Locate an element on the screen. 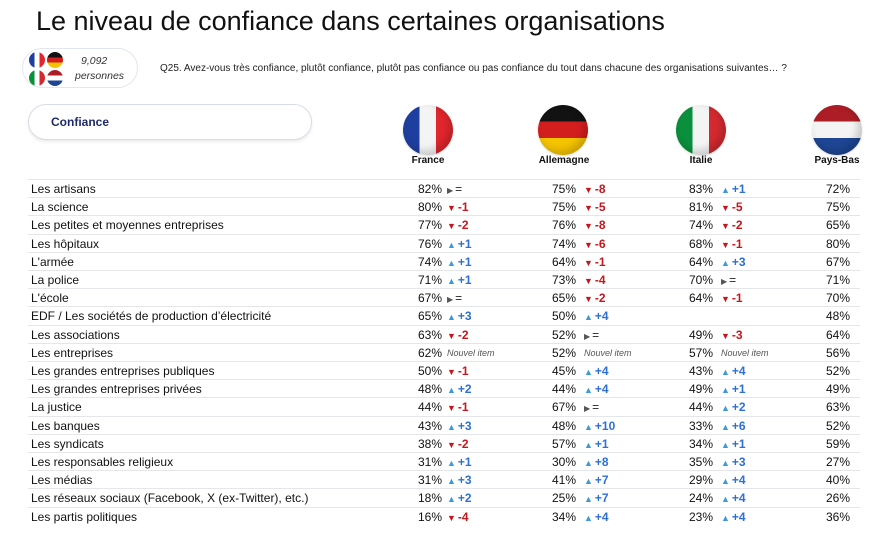 The image size is (889, 539). trend-indicator: ▲ +8 is located at coordinates (596, 462).